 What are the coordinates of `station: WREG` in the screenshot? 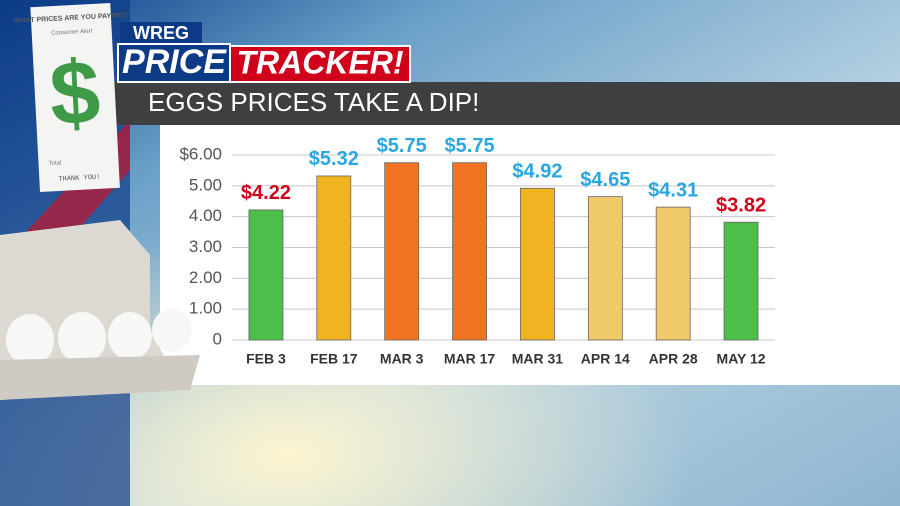 It's located at (161, 33).